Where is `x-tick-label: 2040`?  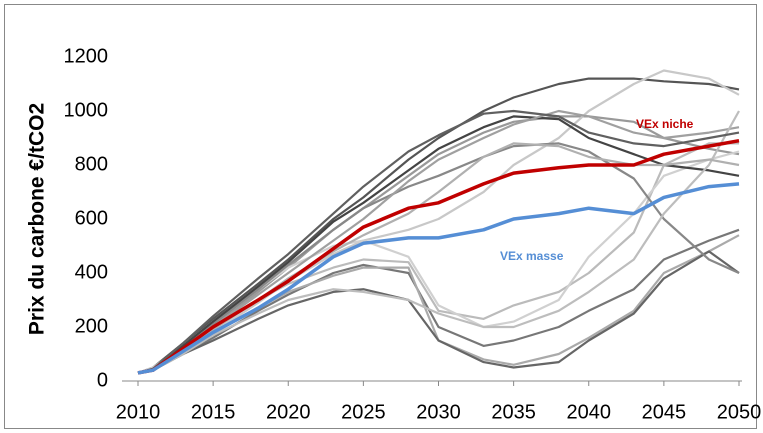
x-tick-label: 2040 is located at coordinates (589, 412).